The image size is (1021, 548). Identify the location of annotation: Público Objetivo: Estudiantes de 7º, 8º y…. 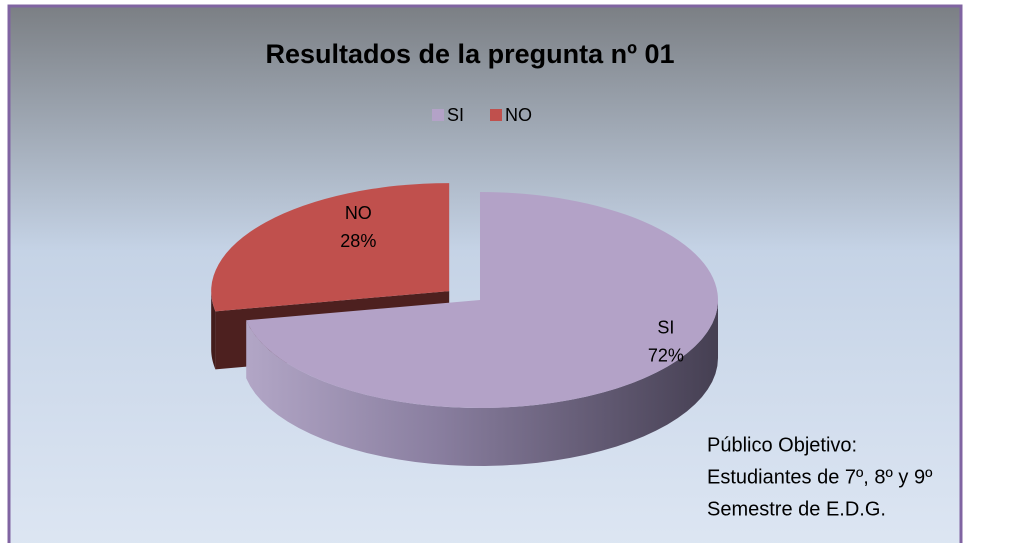
(820, 477).